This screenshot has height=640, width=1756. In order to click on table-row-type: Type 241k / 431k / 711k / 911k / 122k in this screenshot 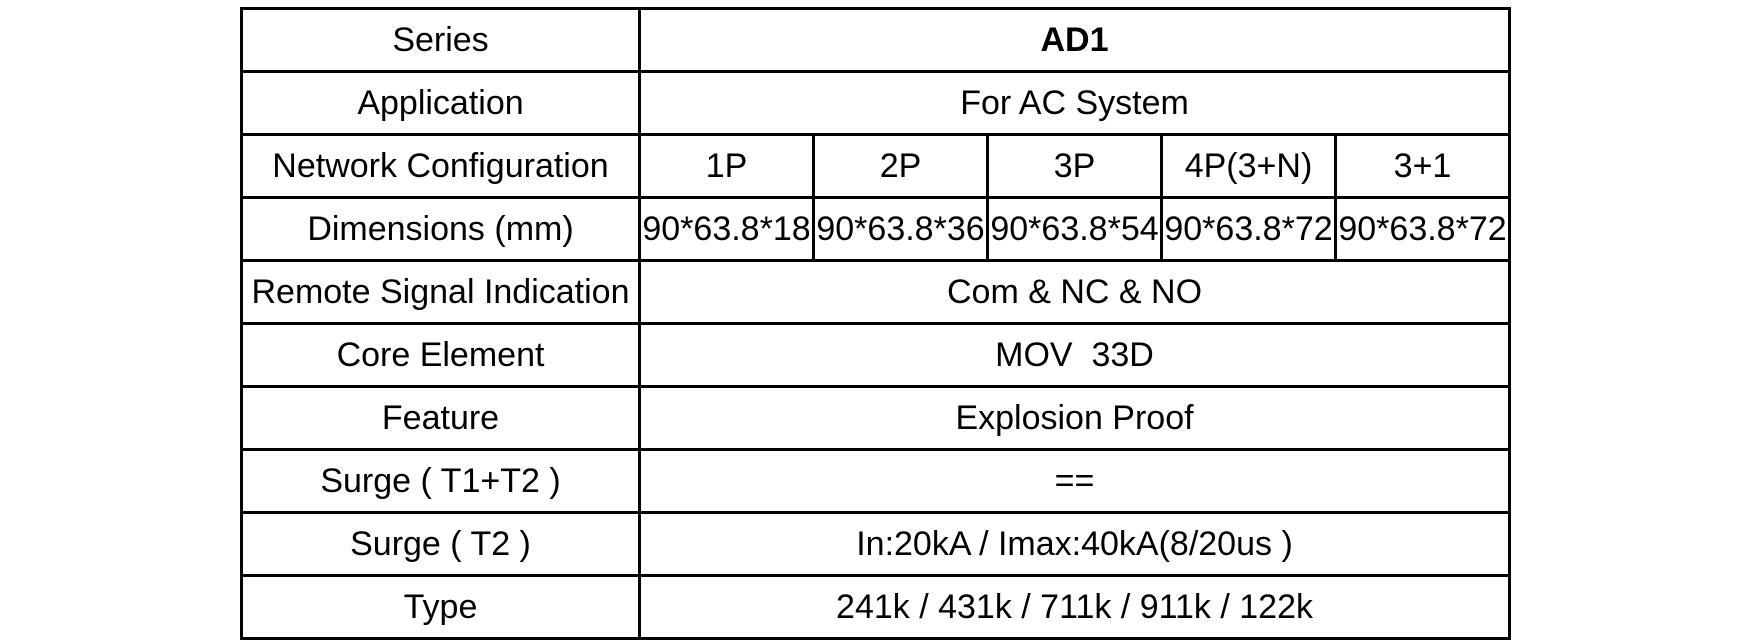, I will do `click(876, 607)`.